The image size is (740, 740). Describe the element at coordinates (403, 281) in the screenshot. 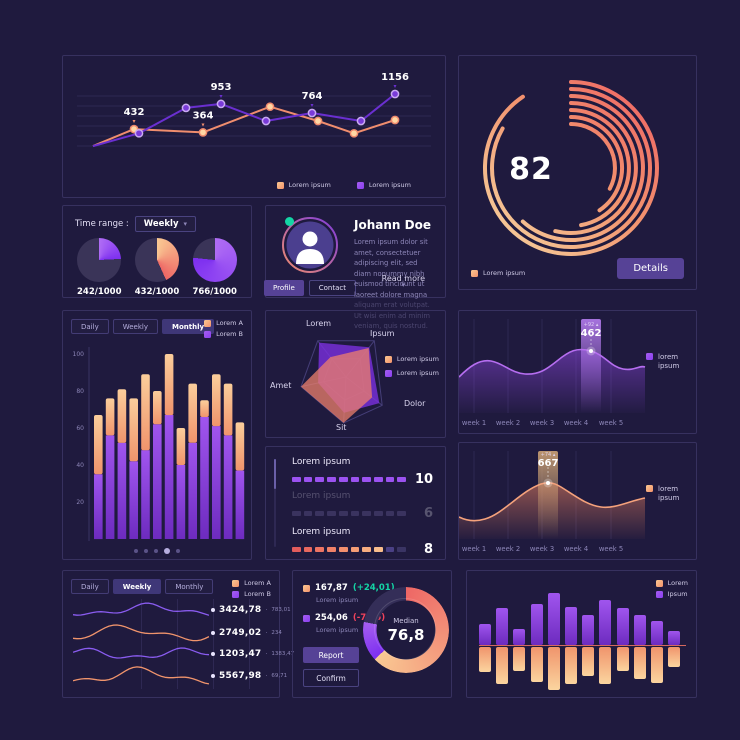

I see `read-more-link: Read more ▾` at that location.